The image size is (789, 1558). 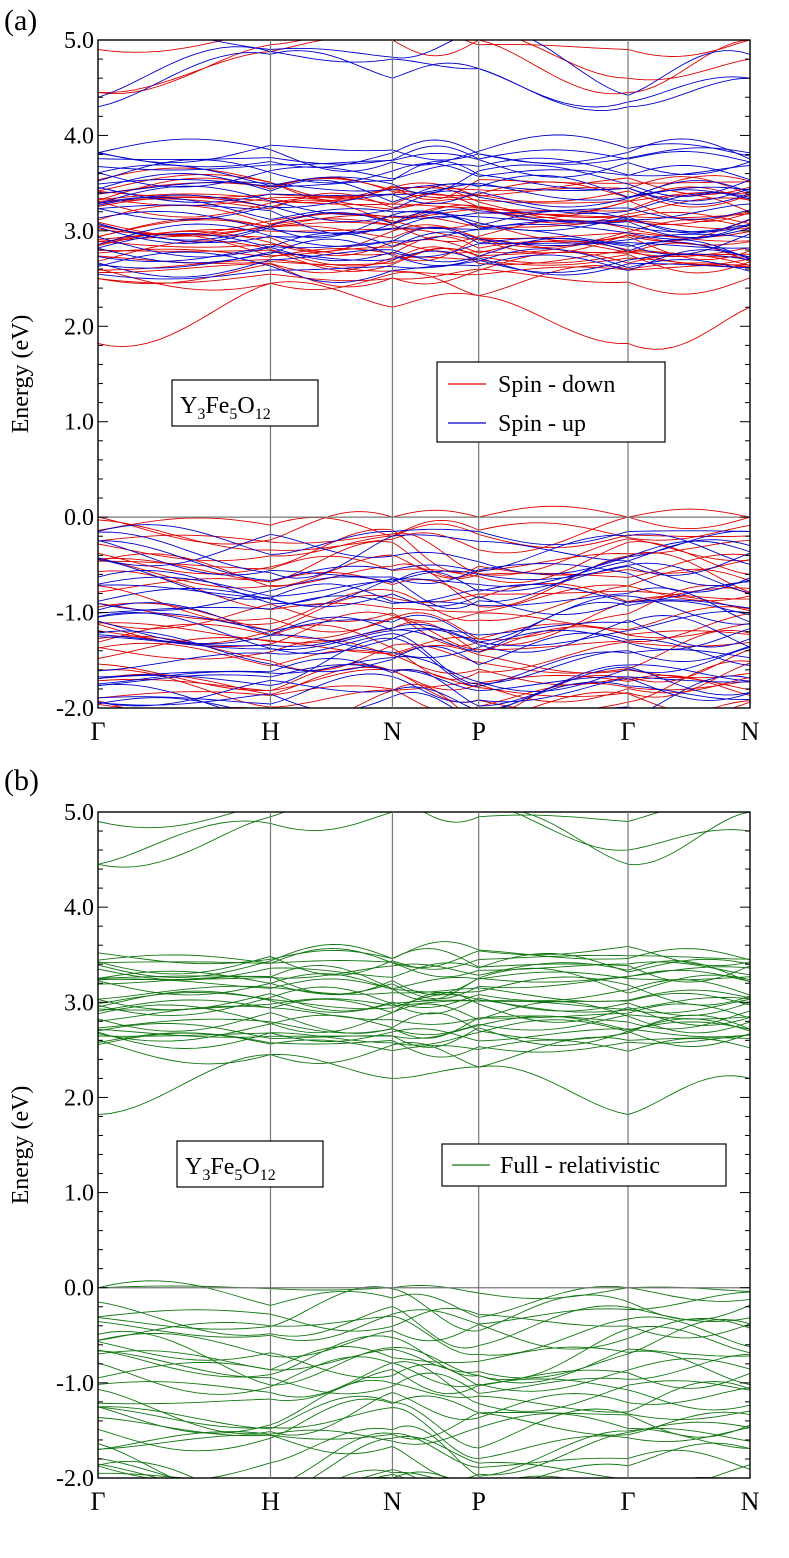 I want to click on y-axis-label-a: Energy (eV), so click(x=21, y=374).